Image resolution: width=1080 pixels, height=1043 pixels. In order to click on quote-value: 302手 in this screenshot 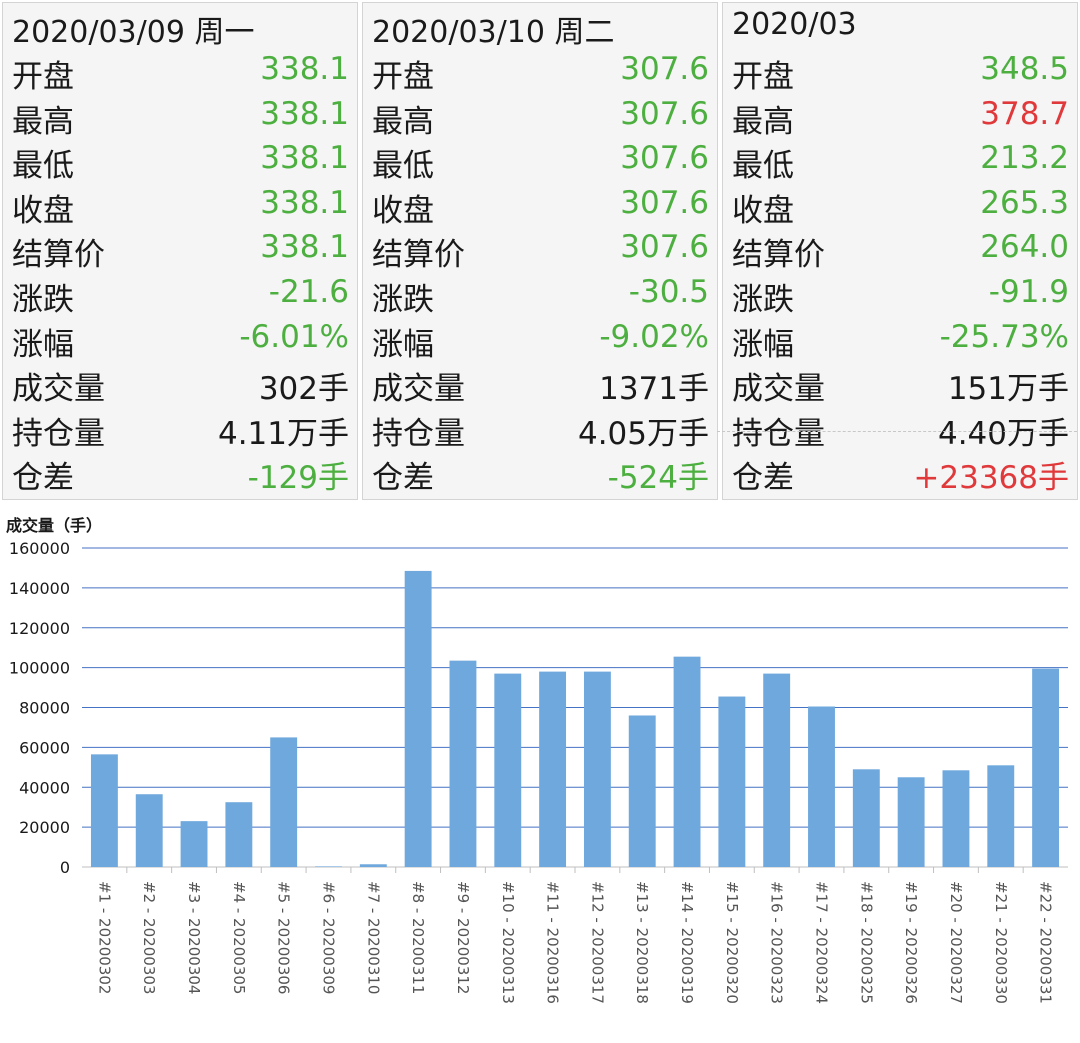, I will do `click(303, 389)`.